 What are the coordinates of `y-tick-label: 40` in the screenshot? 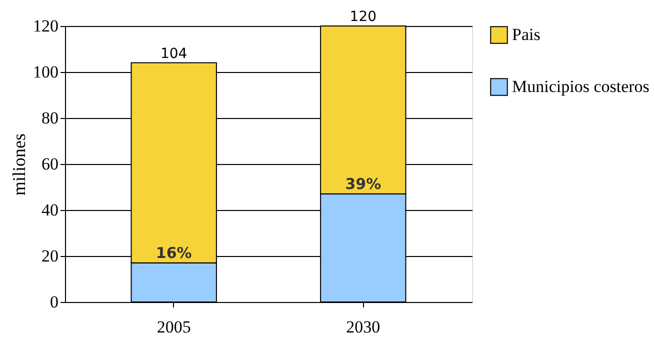 It's located at (50, 210).